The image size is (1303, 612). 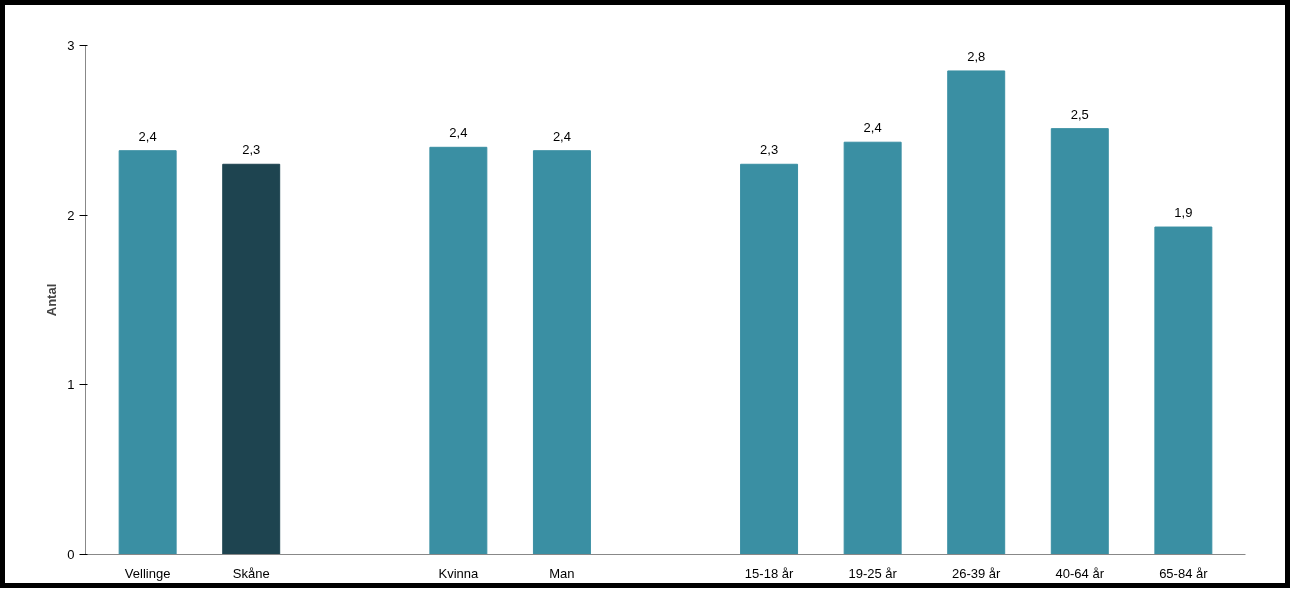 I want to click on x-tick-label: Kvinna, so click(x=458, y=573).